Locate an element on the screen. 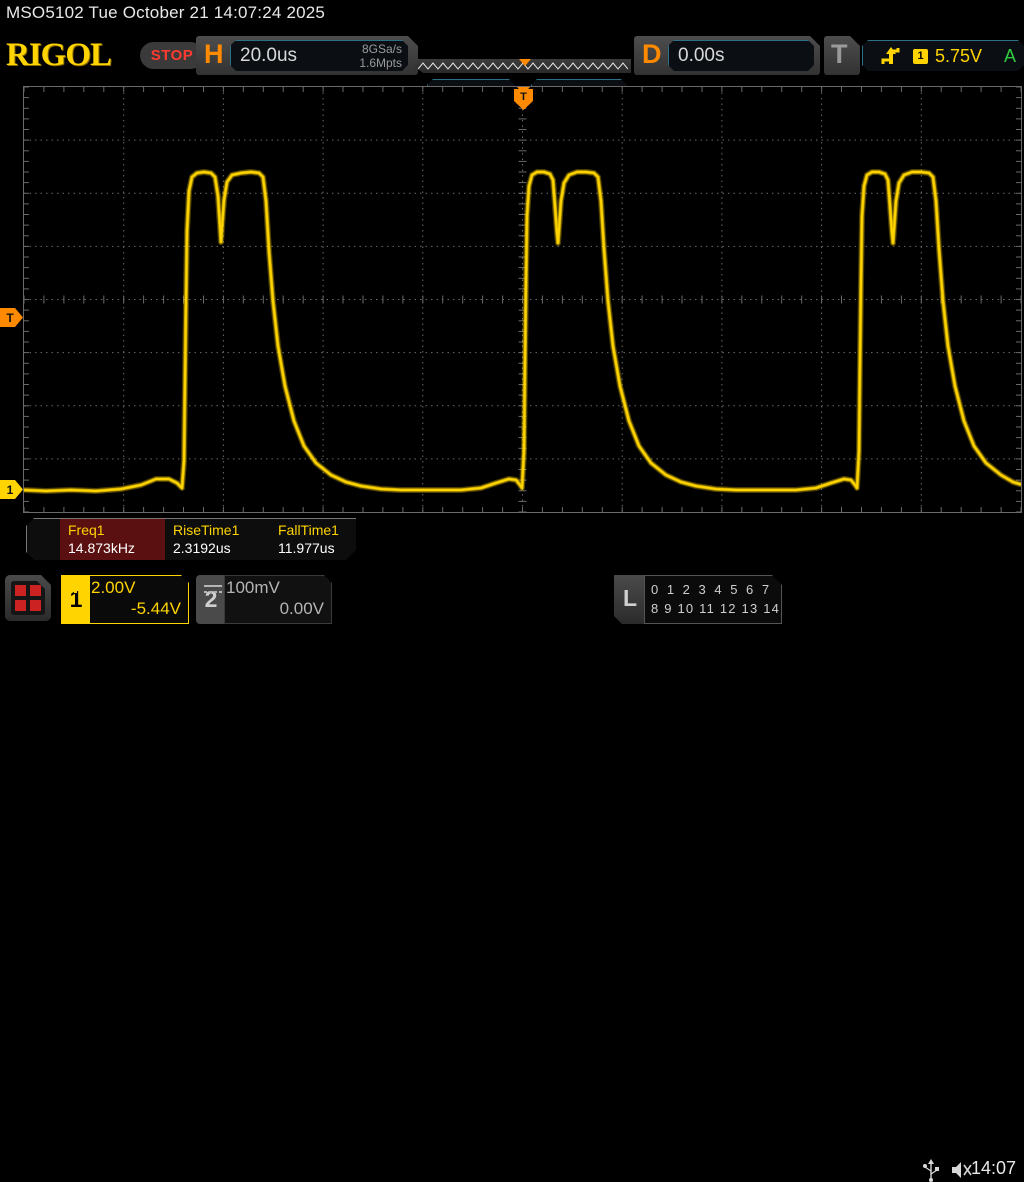 The height and width of the screenshot is (1182, 1024). trigger-panel-bevel is located at coordinates (842, 55).